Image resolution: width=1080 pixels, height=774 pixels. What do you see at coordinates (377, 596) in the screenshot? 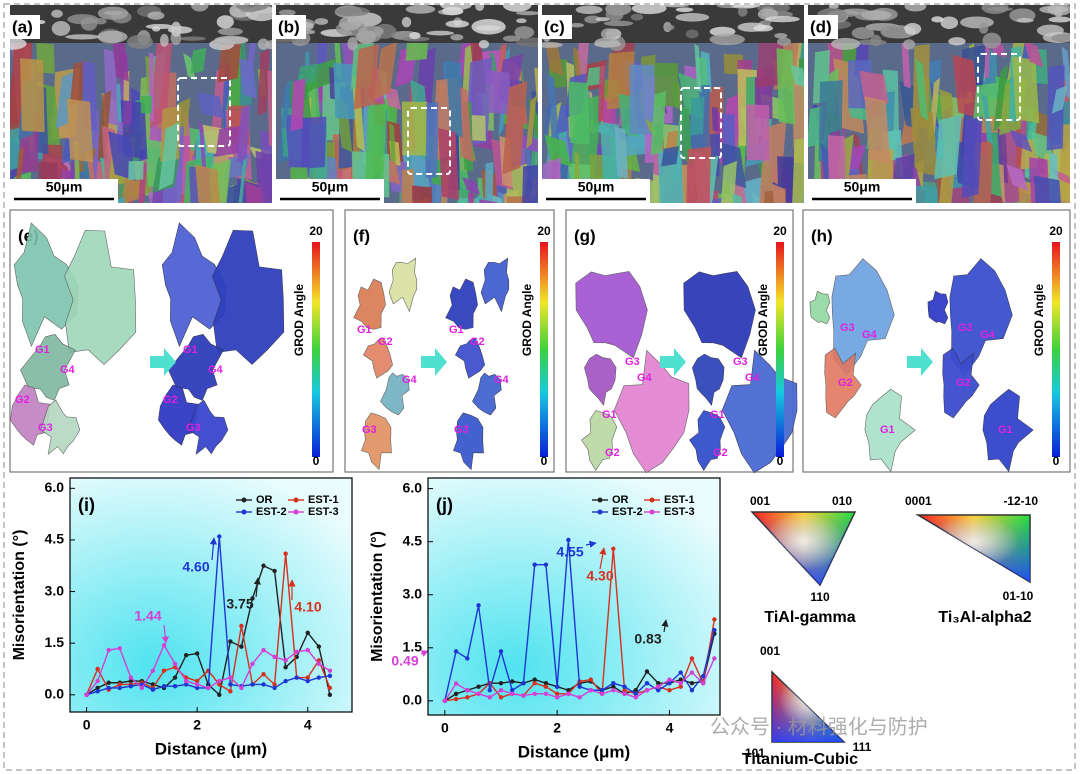
I see `y-axis-label: Misorientation (°)` at bounding box center [377, 596].